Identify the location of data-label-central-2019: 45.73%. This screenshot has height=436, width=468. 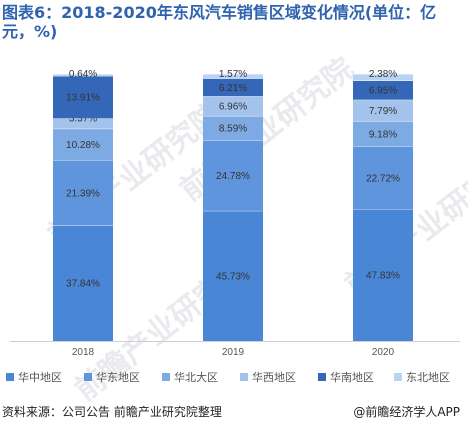
(233, 276).